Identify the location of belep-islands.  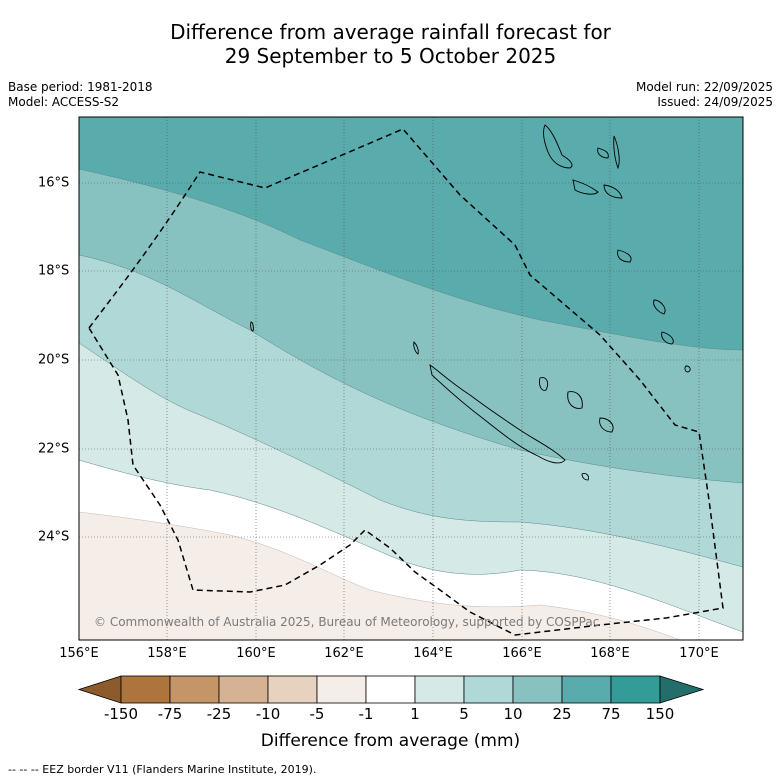
(416, 348).